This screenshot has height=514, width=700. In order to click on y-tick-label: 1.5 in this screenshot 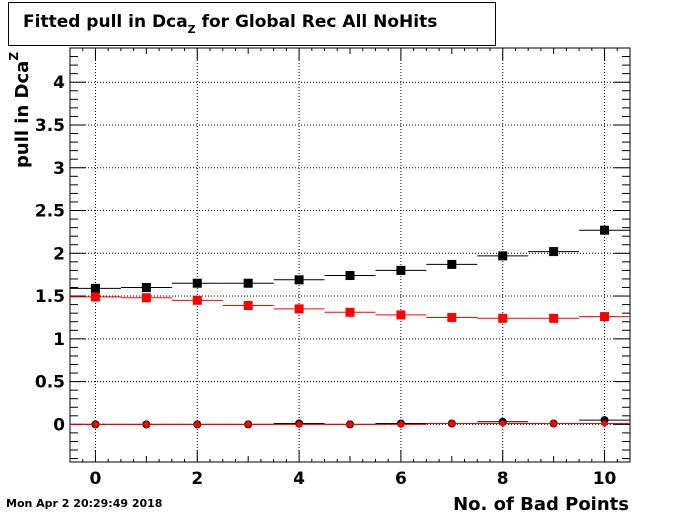, I will do `click(50, 297)`.